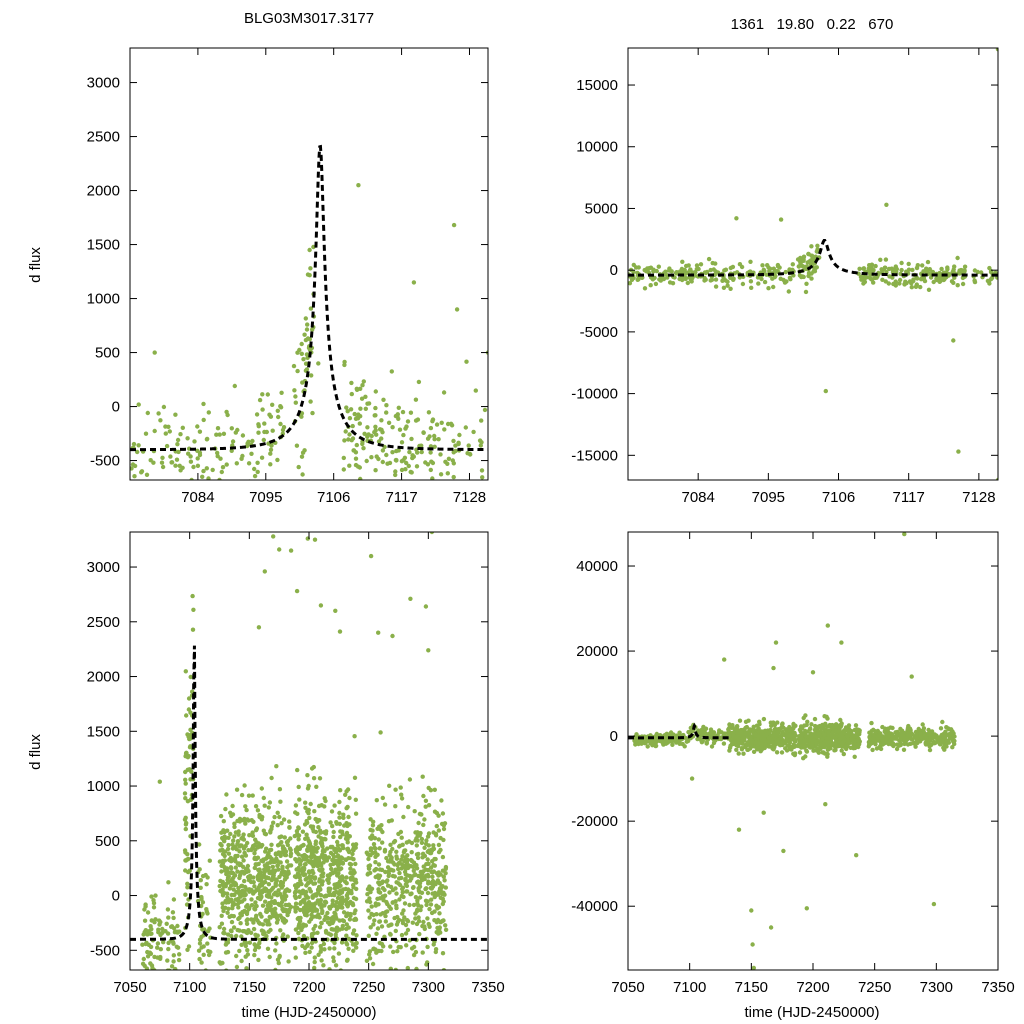 The image size is (1024, 1024). I want to click on y-tick-label: 40000, so click(597, 566).